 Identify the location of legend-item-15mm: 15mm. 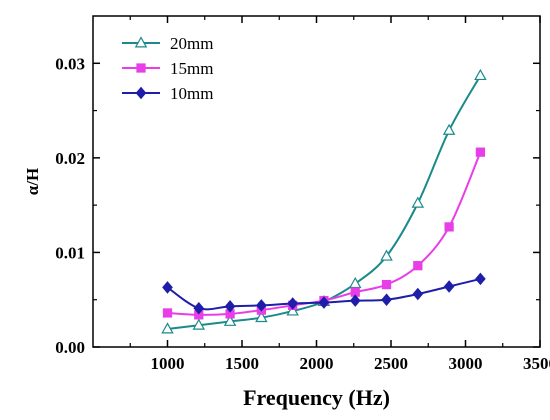
(167, 68).